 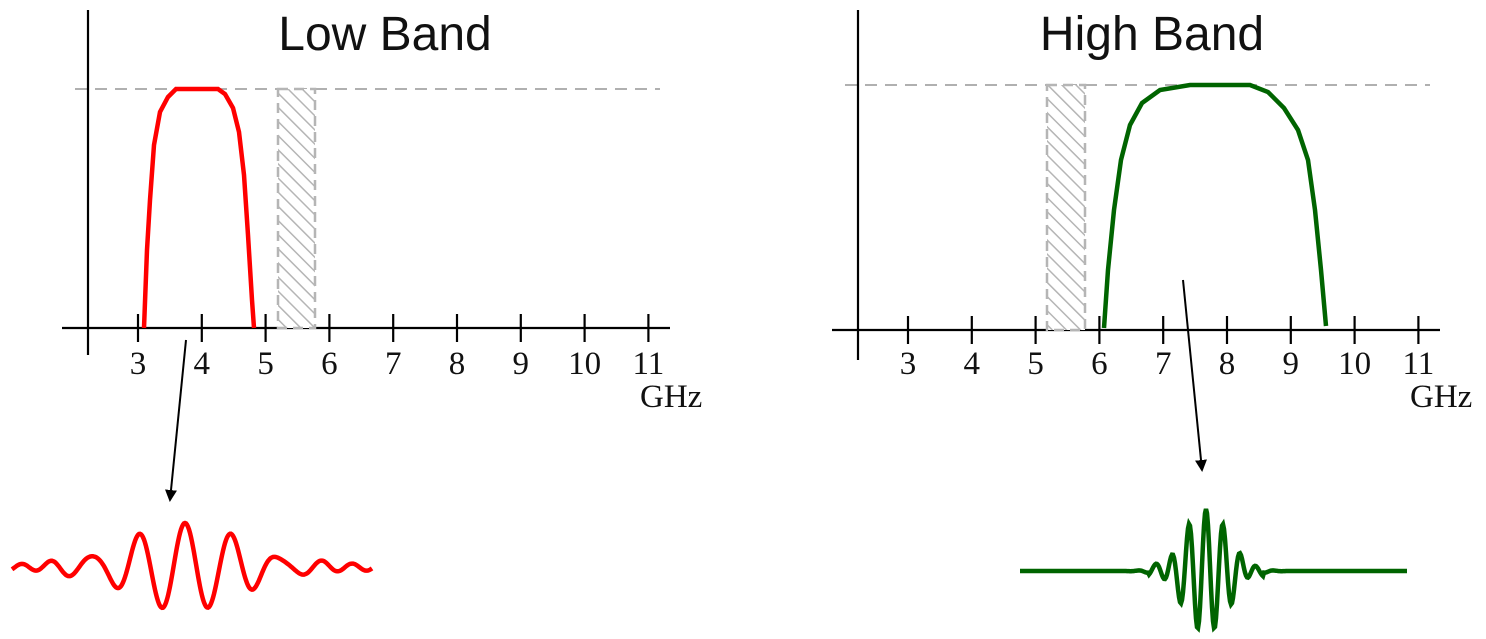 What do you see at coordinates (265, 364) in the screenshot?
I see `low-band-tick-label-5: 5` at bounding box center [265, 364].